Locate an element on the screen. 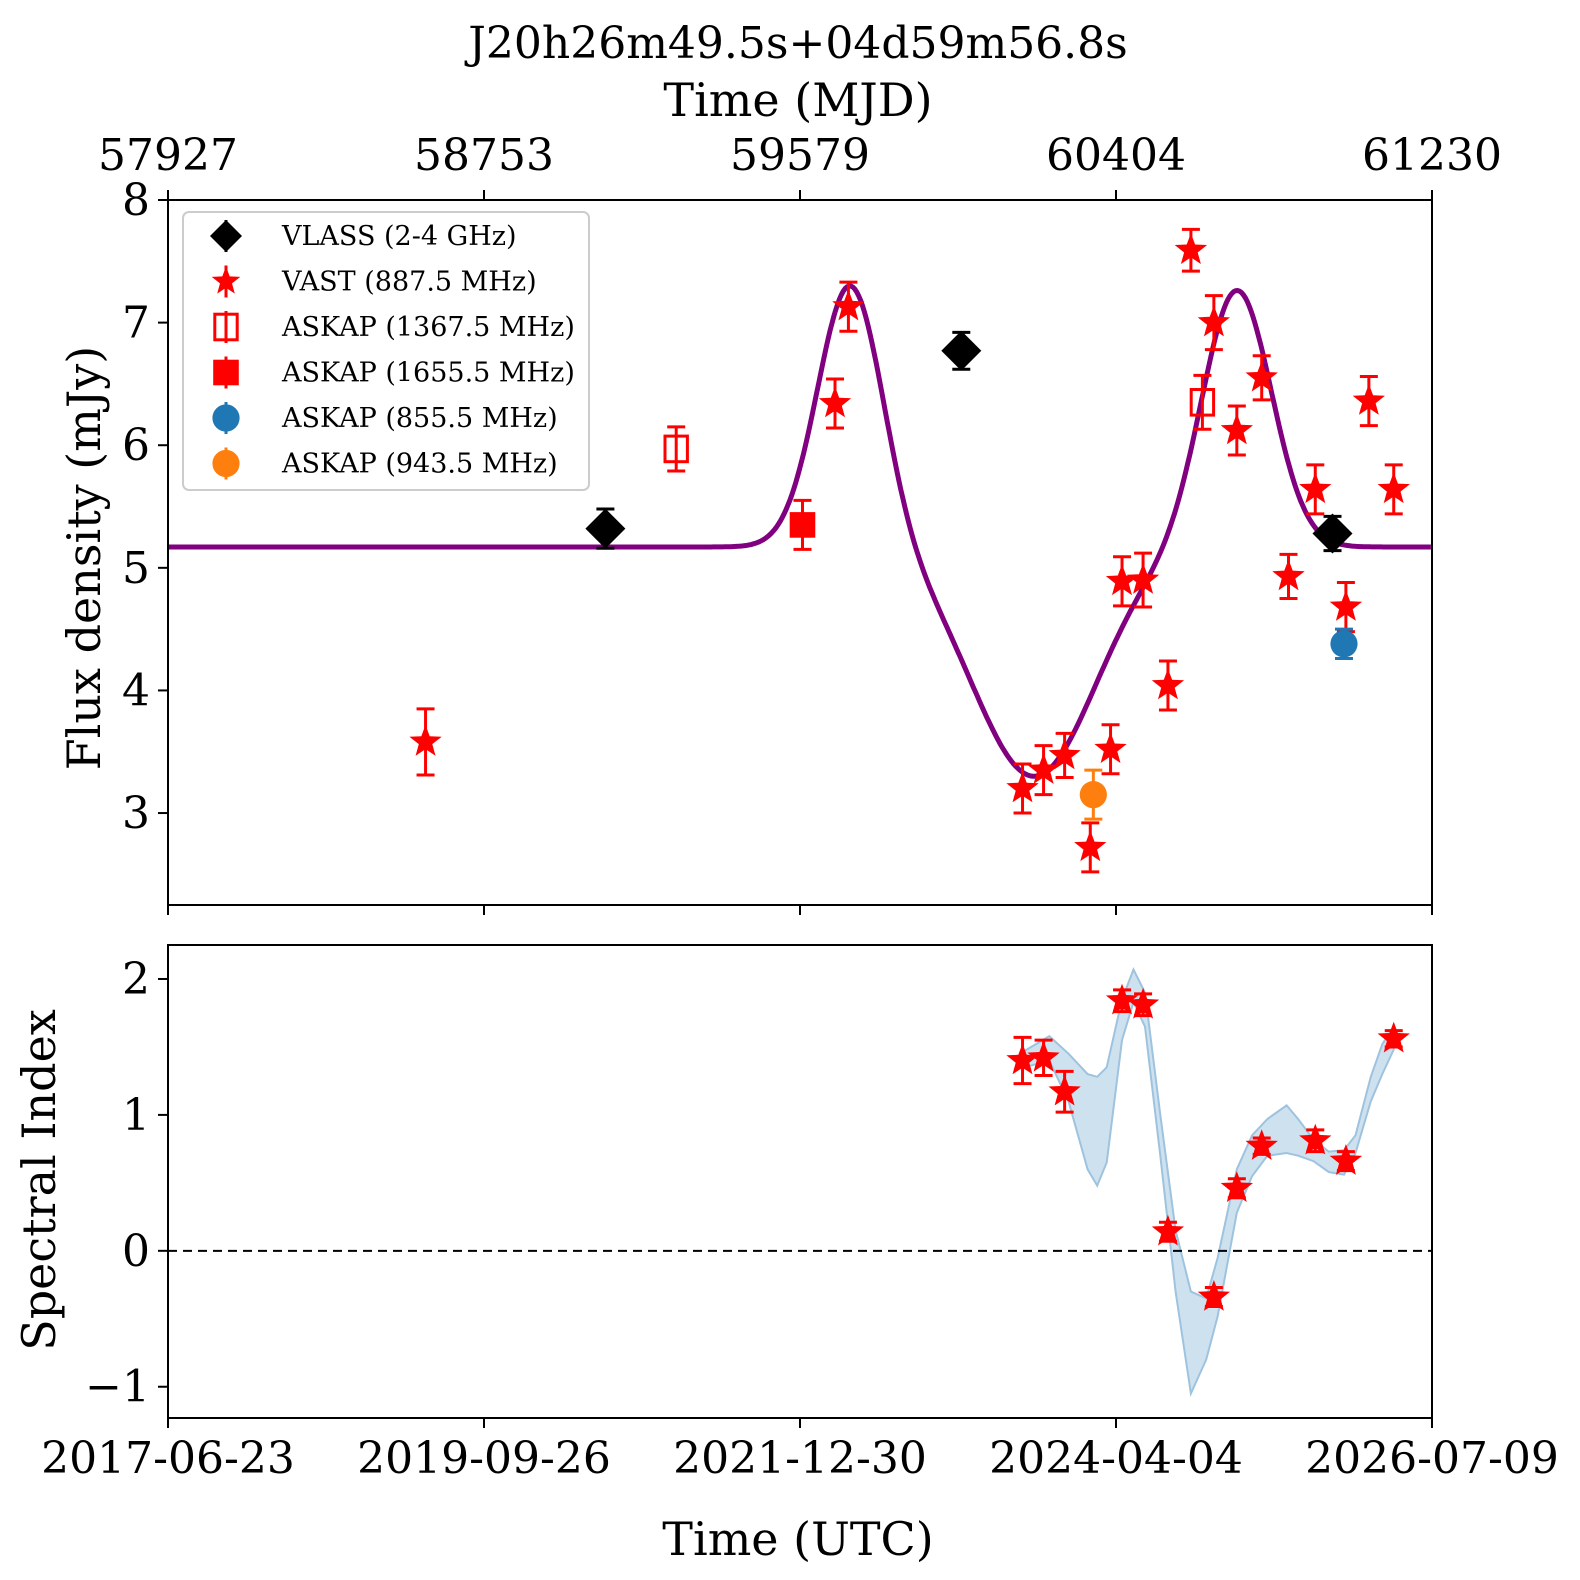 Image resolution: width=1580 pixels, height=1580 pixels. spectral-x-tick-label: 2019-09-26 is located at coordinates (484, 1458).